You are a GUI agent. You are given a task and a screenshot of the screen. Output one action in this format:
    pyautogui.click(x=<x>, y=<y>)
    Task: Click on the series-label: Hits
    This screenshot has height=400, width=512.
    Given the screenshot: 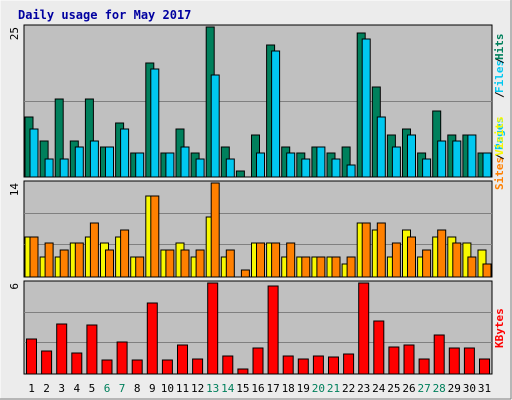 What is the action you would take?
    pyautogui.click(x=499, y=47)
    